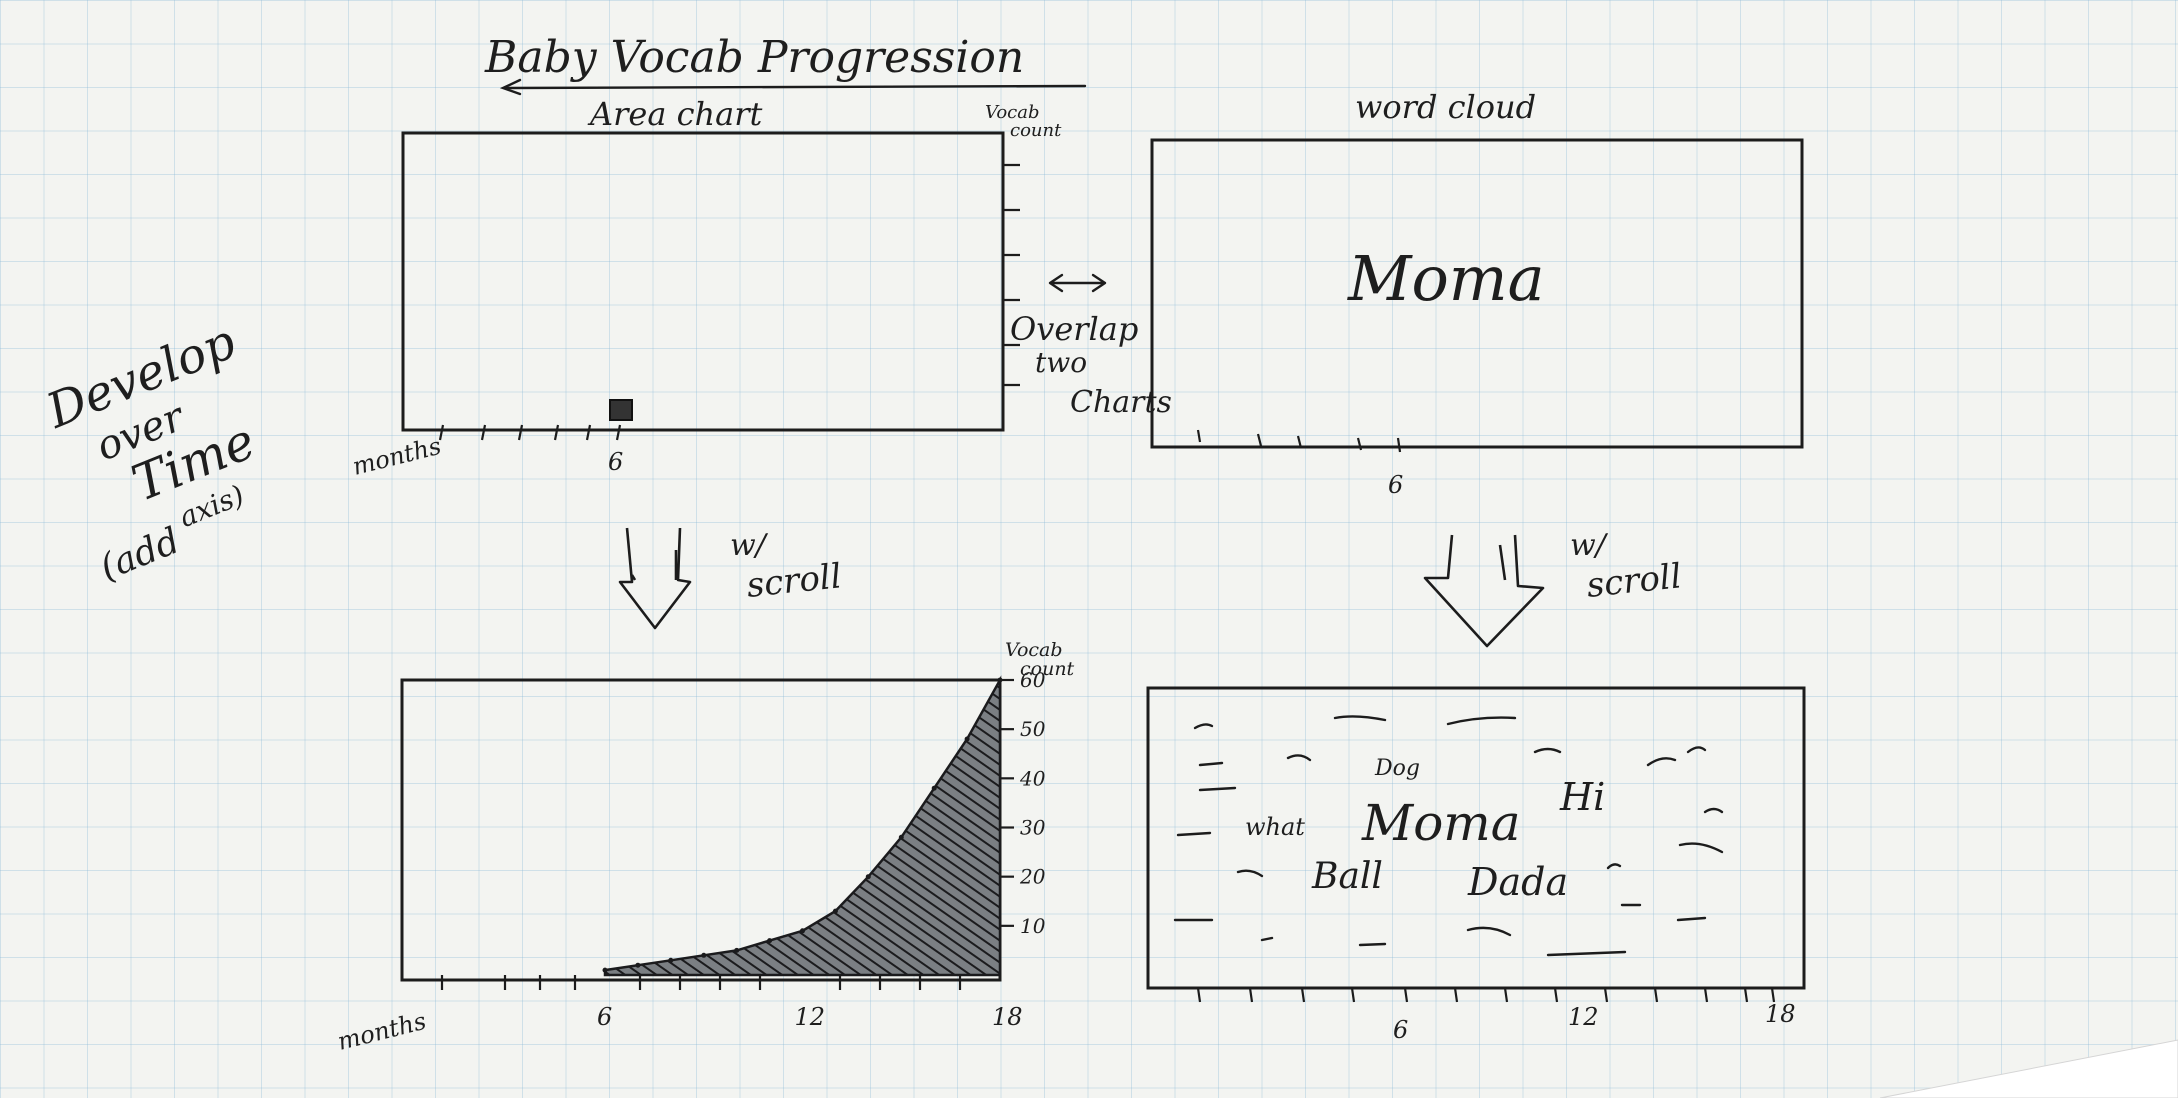 The image size is (2178, 1098). I want to click on word-cloud-word-what: what, so click(1275, 827).